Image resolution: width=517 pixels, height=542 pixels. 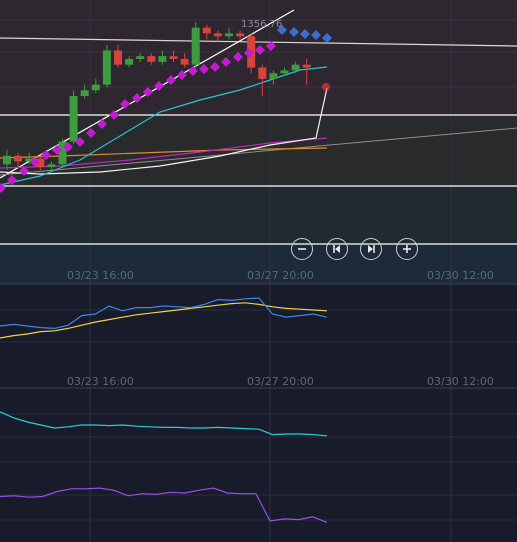 I want to click on price-tag: 1356.76, so click(x=262, y=24).